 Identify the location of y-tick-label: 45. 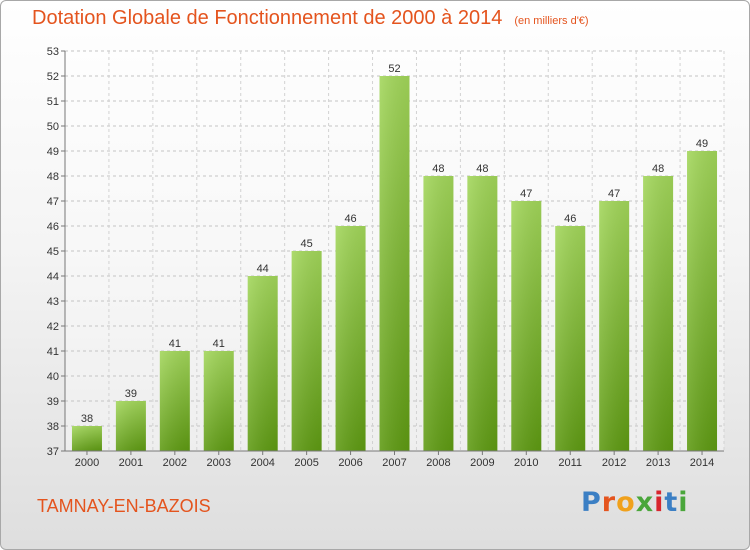
(53, 252).